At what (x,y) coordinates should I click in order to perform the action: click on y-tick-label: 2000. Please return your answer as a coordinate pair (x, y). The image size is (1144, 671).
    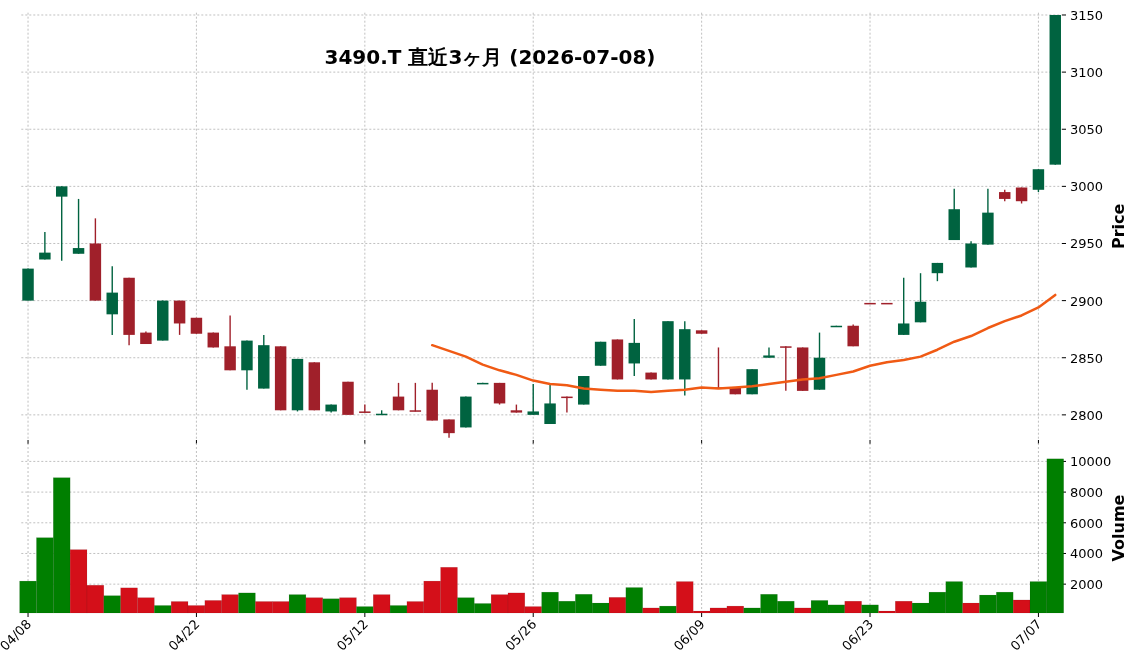
    Looking at the image, I should click on (1087, 585).